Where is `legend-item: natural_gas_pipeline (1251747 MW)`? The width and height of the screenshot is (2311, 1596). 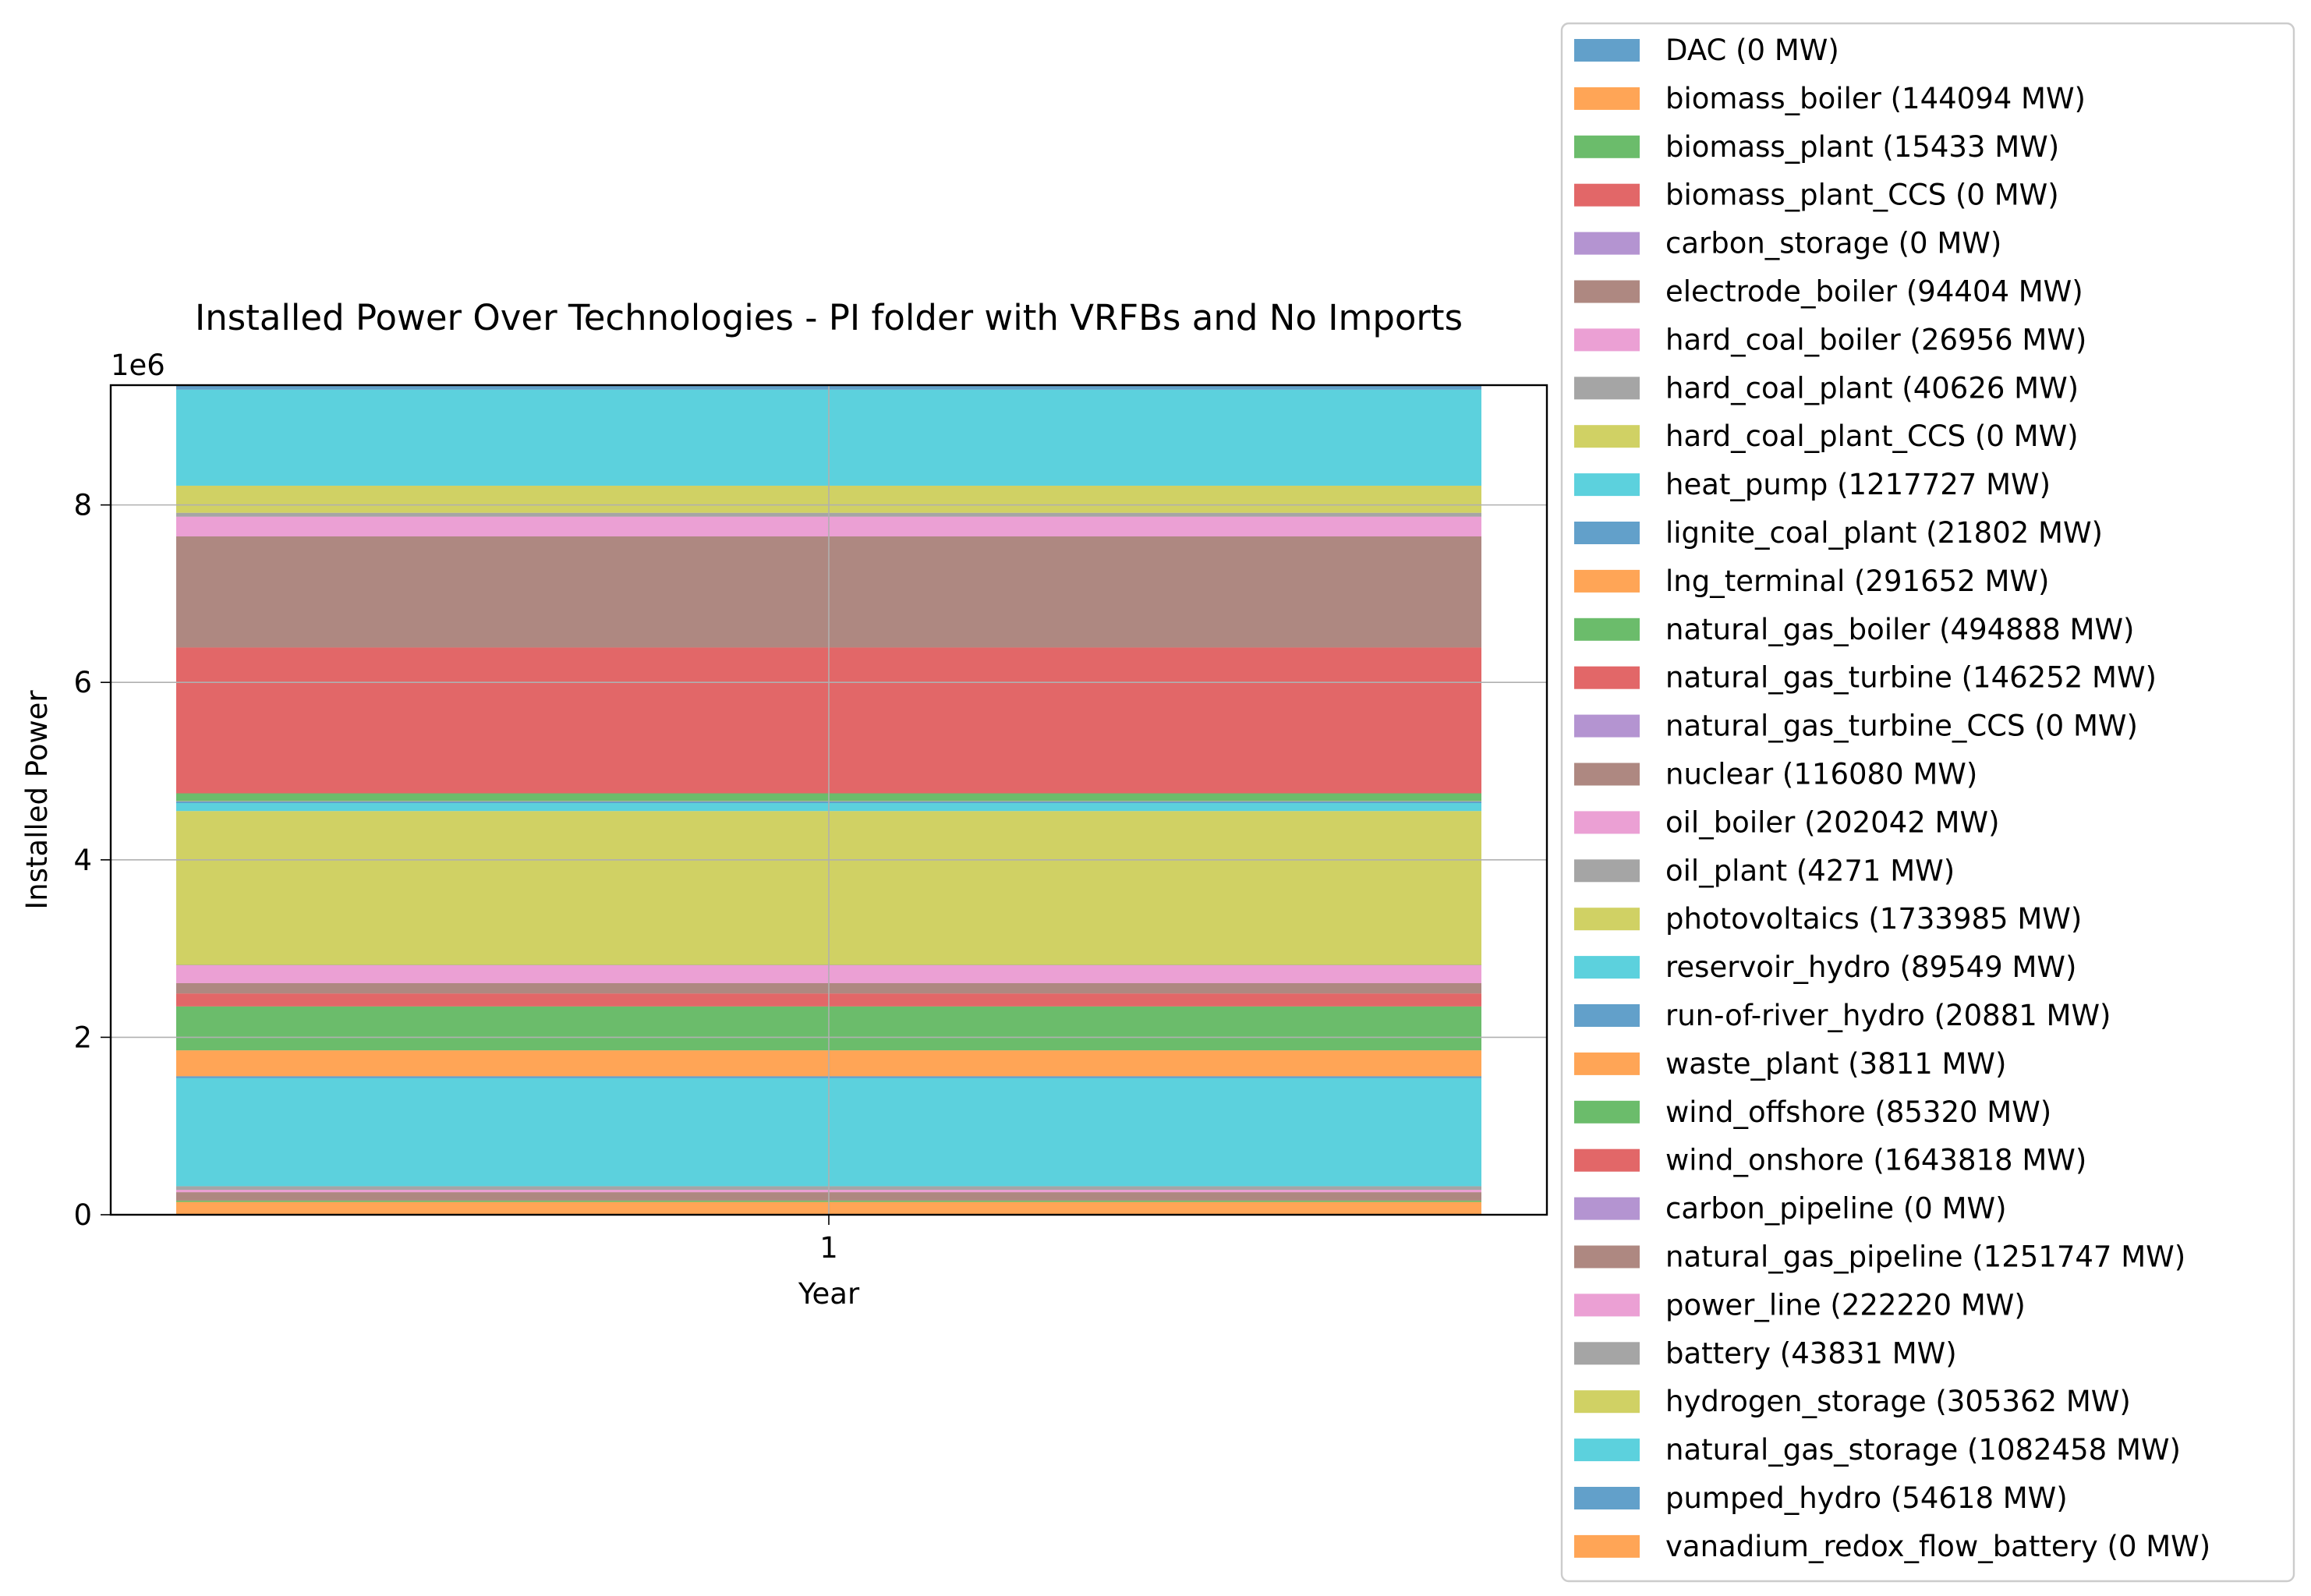 legend-item: natural_gas_pipeline (1251747 MW) is located at coordinates (1879, 1257).